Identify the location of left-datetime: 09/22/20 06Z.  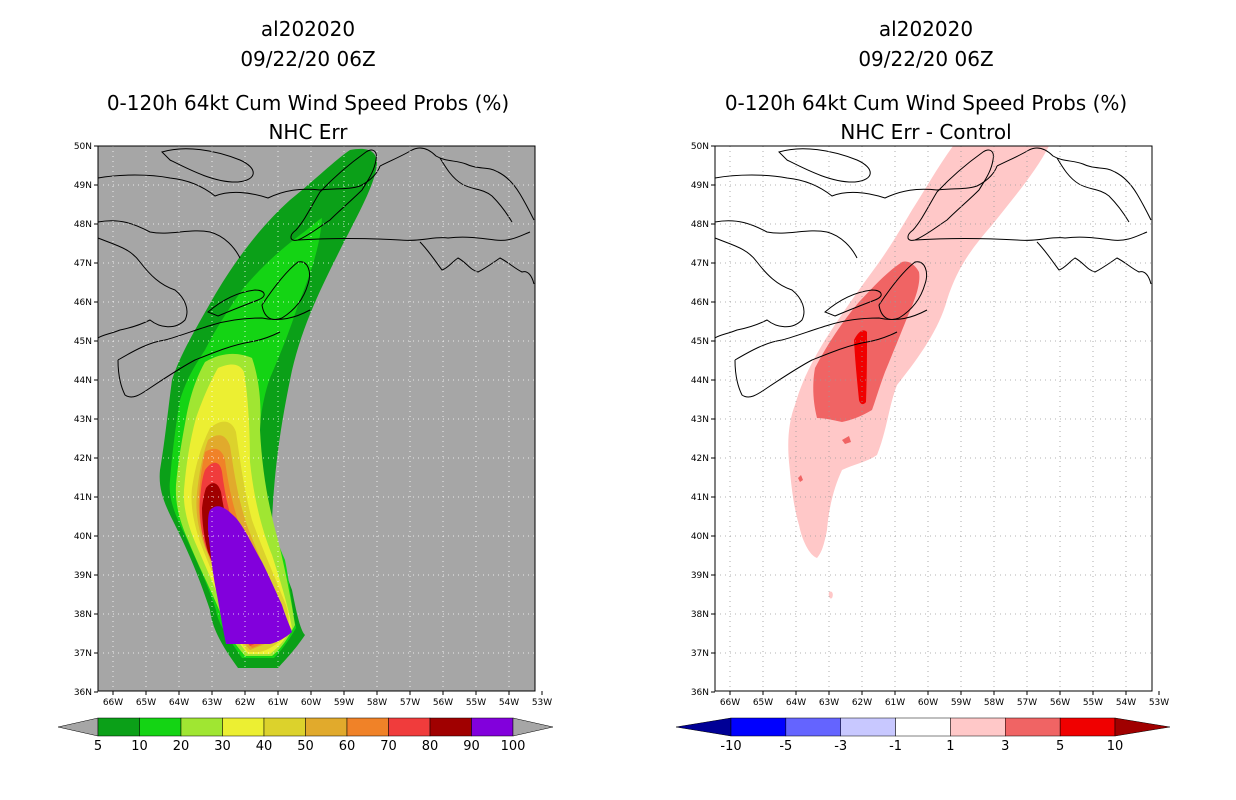
(308, 59).